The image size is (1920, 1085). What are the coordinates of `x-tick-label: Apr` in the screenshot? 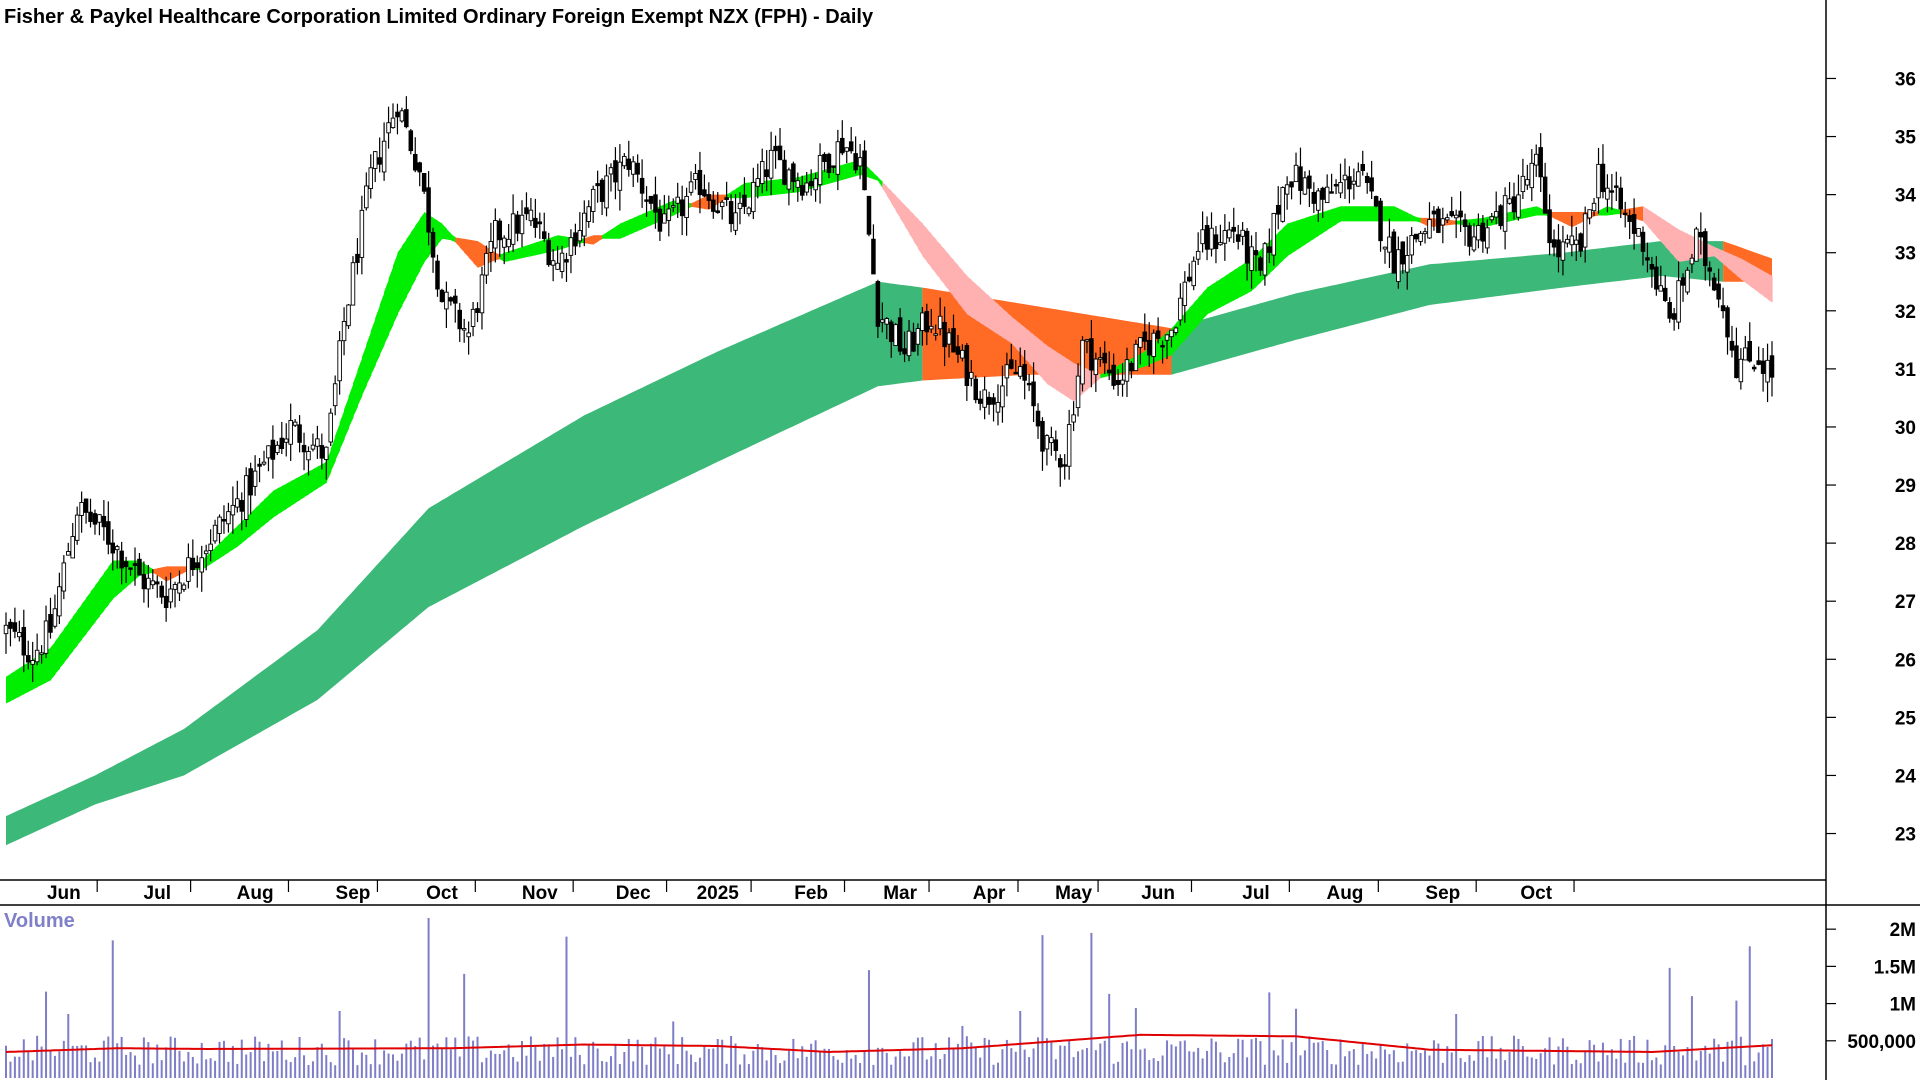 It's located at (989, 893).